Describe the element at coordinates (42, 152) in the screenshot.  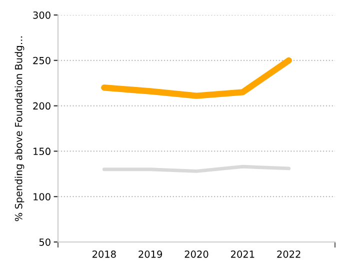
I see `y-tick-label: 150` at that location.